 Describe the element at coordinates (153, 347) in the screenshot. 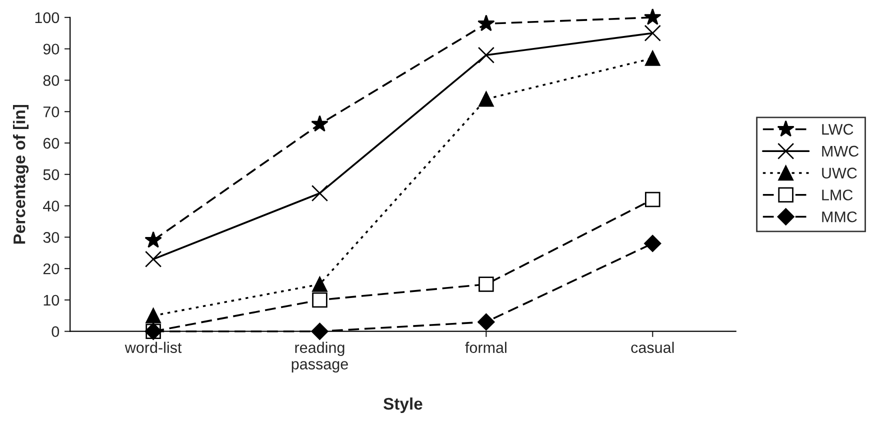

I see `x-tick-label: word-list` at that location.